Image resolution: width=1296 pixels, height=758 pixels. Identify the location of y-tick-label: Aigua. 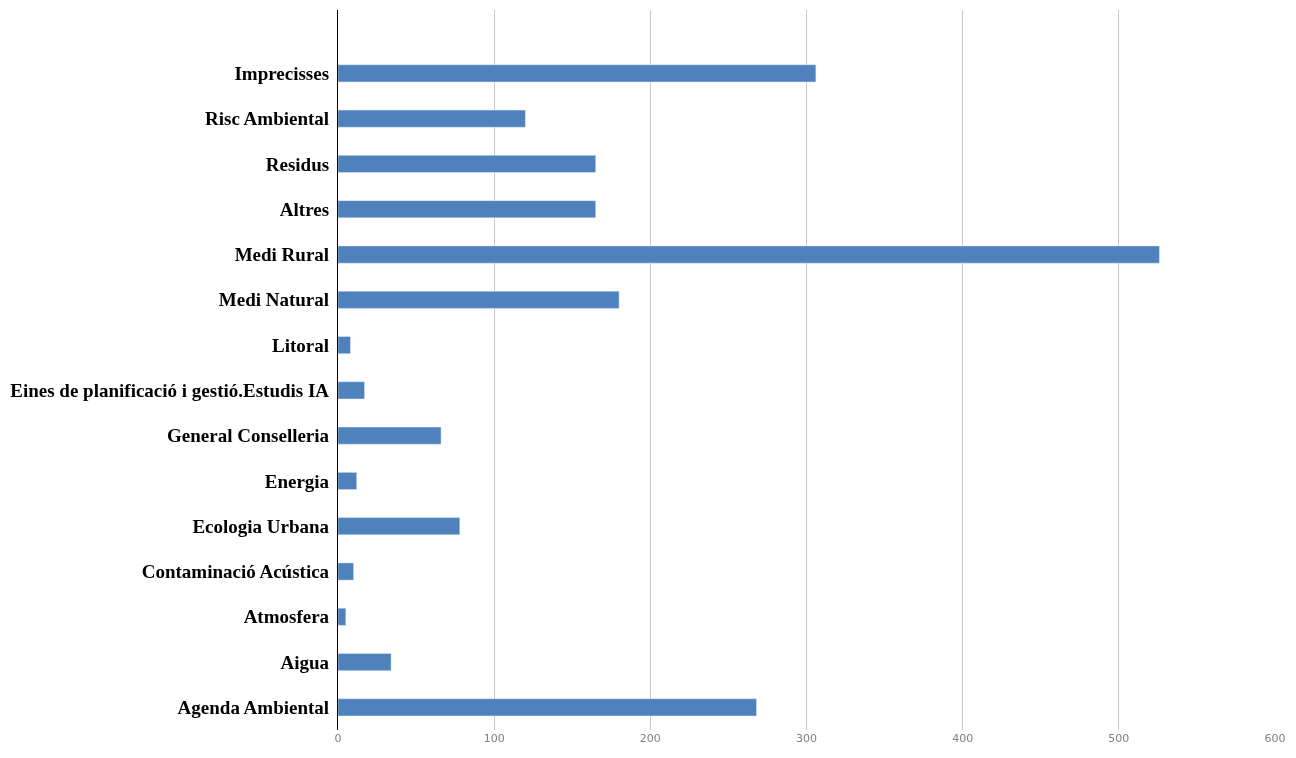
(305, 662).